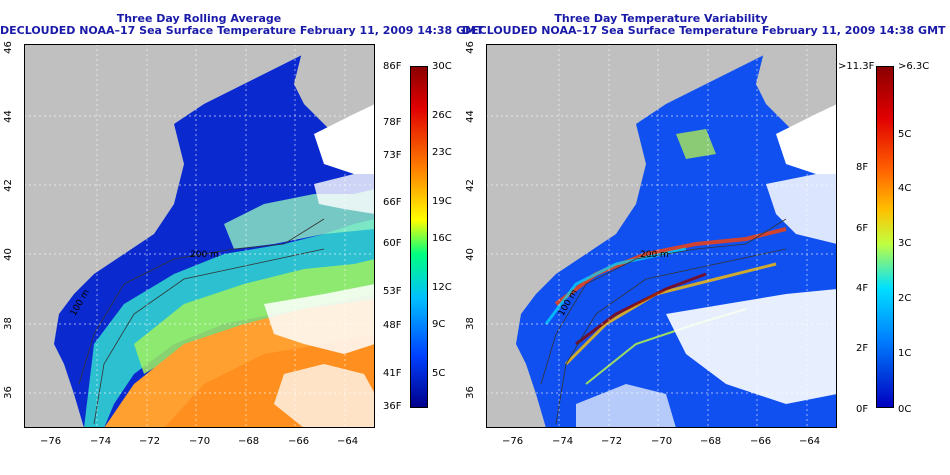 The width and height of the screenshot is (950, 475). What do you see at coordinates (905, 409) in the screenshot?
I see `right-cb-c-0: 0C` at bounding box center [905, 409].